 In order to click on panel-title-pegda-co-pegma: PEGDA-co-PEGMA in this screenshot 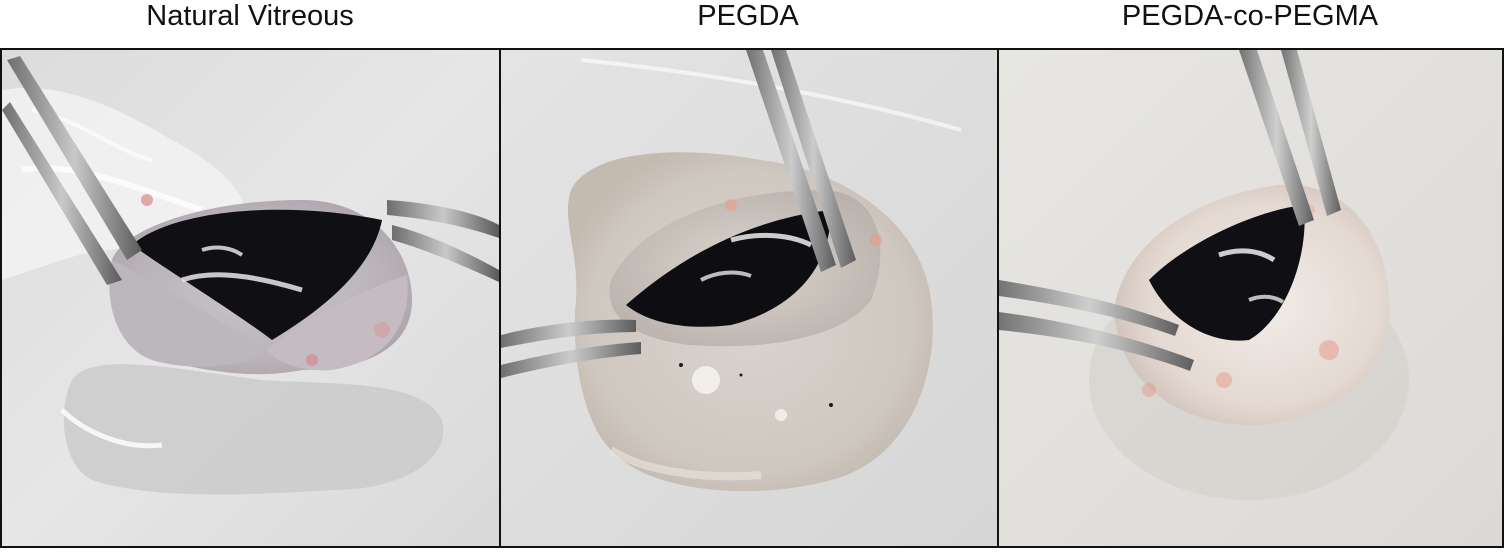, I will do `click(1250, 22)`.